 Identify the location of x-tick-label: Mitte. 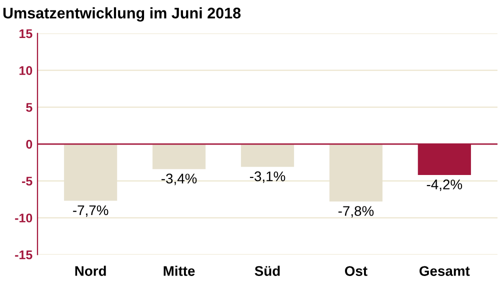
(179, 271).